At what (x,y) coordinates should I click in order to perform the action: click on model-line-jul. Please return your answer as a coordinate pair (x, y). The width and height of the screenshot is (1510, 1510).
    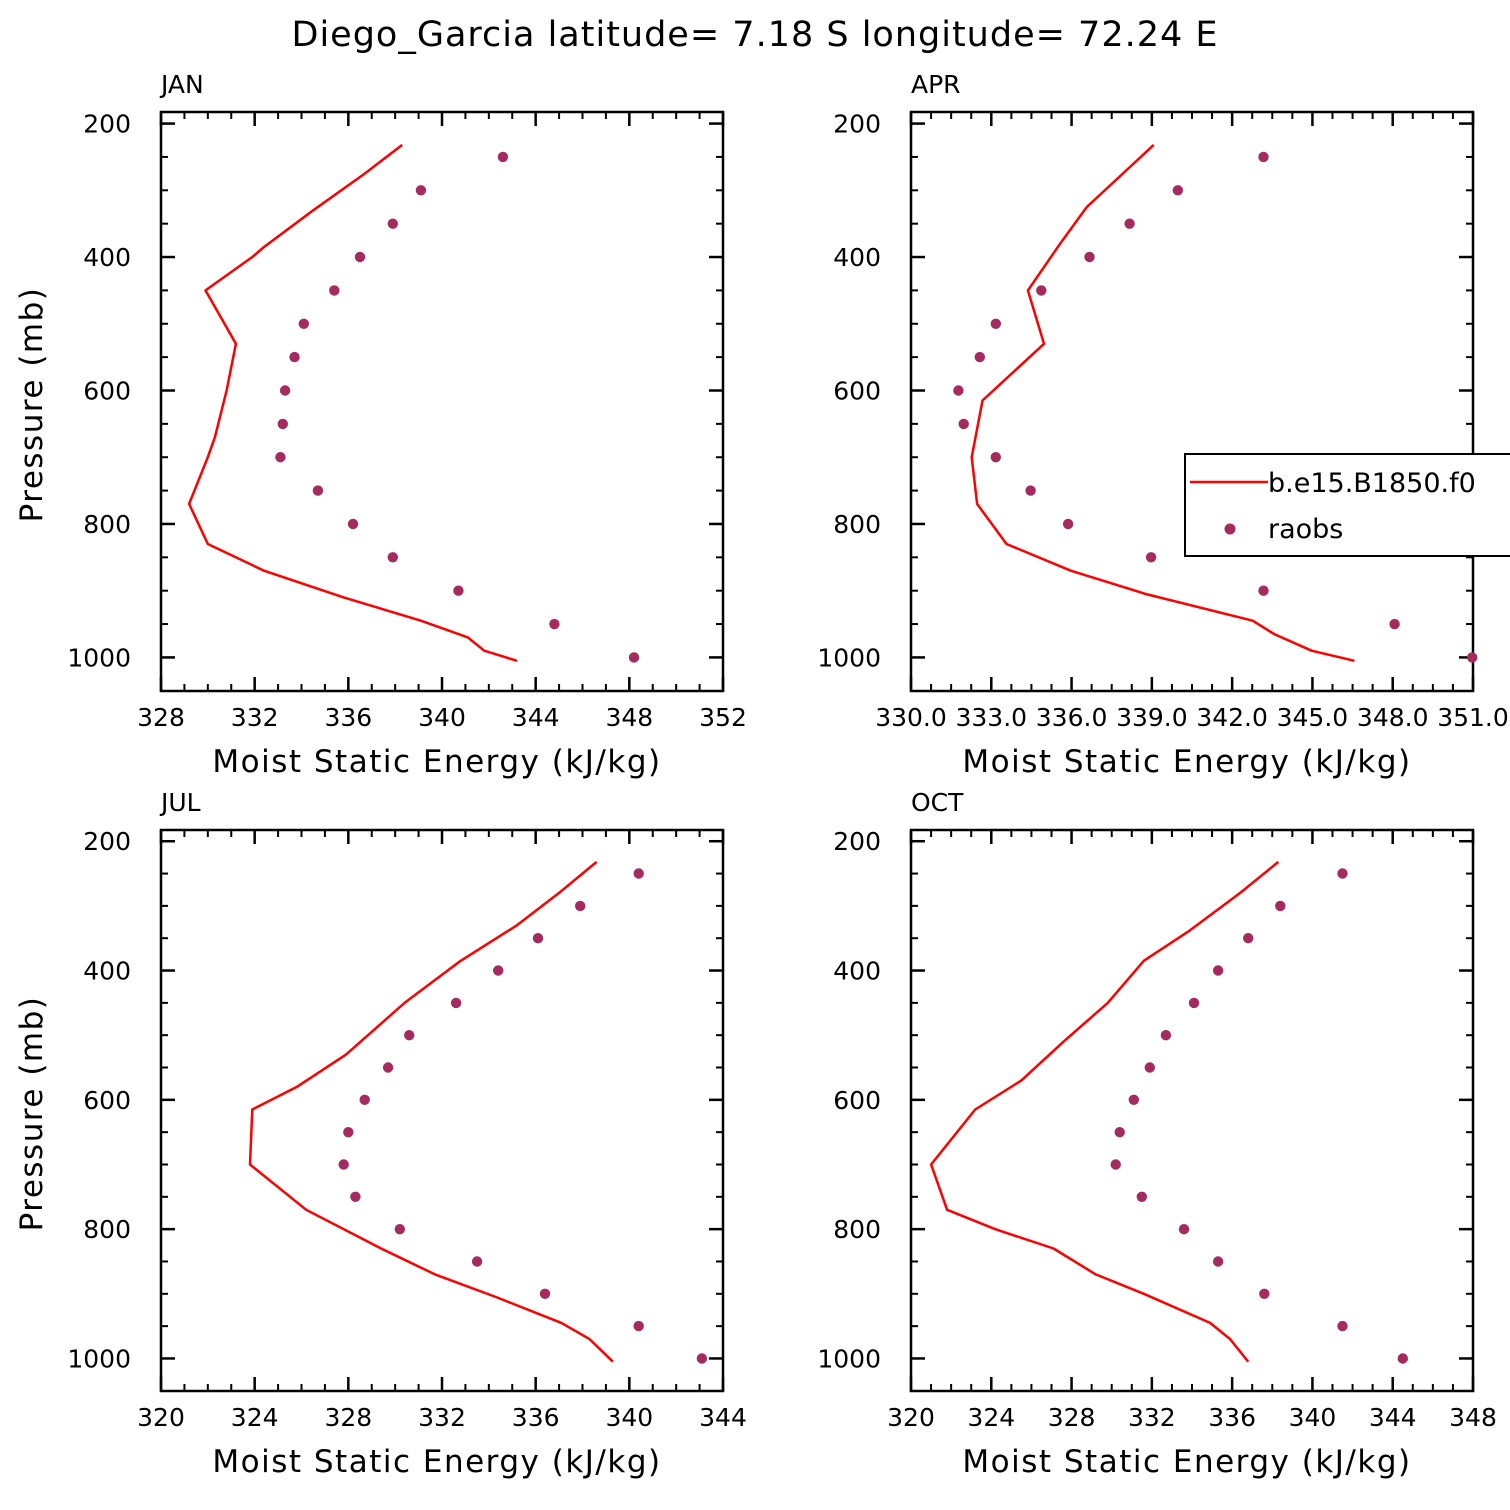
    Looking at the image, I should click on (431, 1111).